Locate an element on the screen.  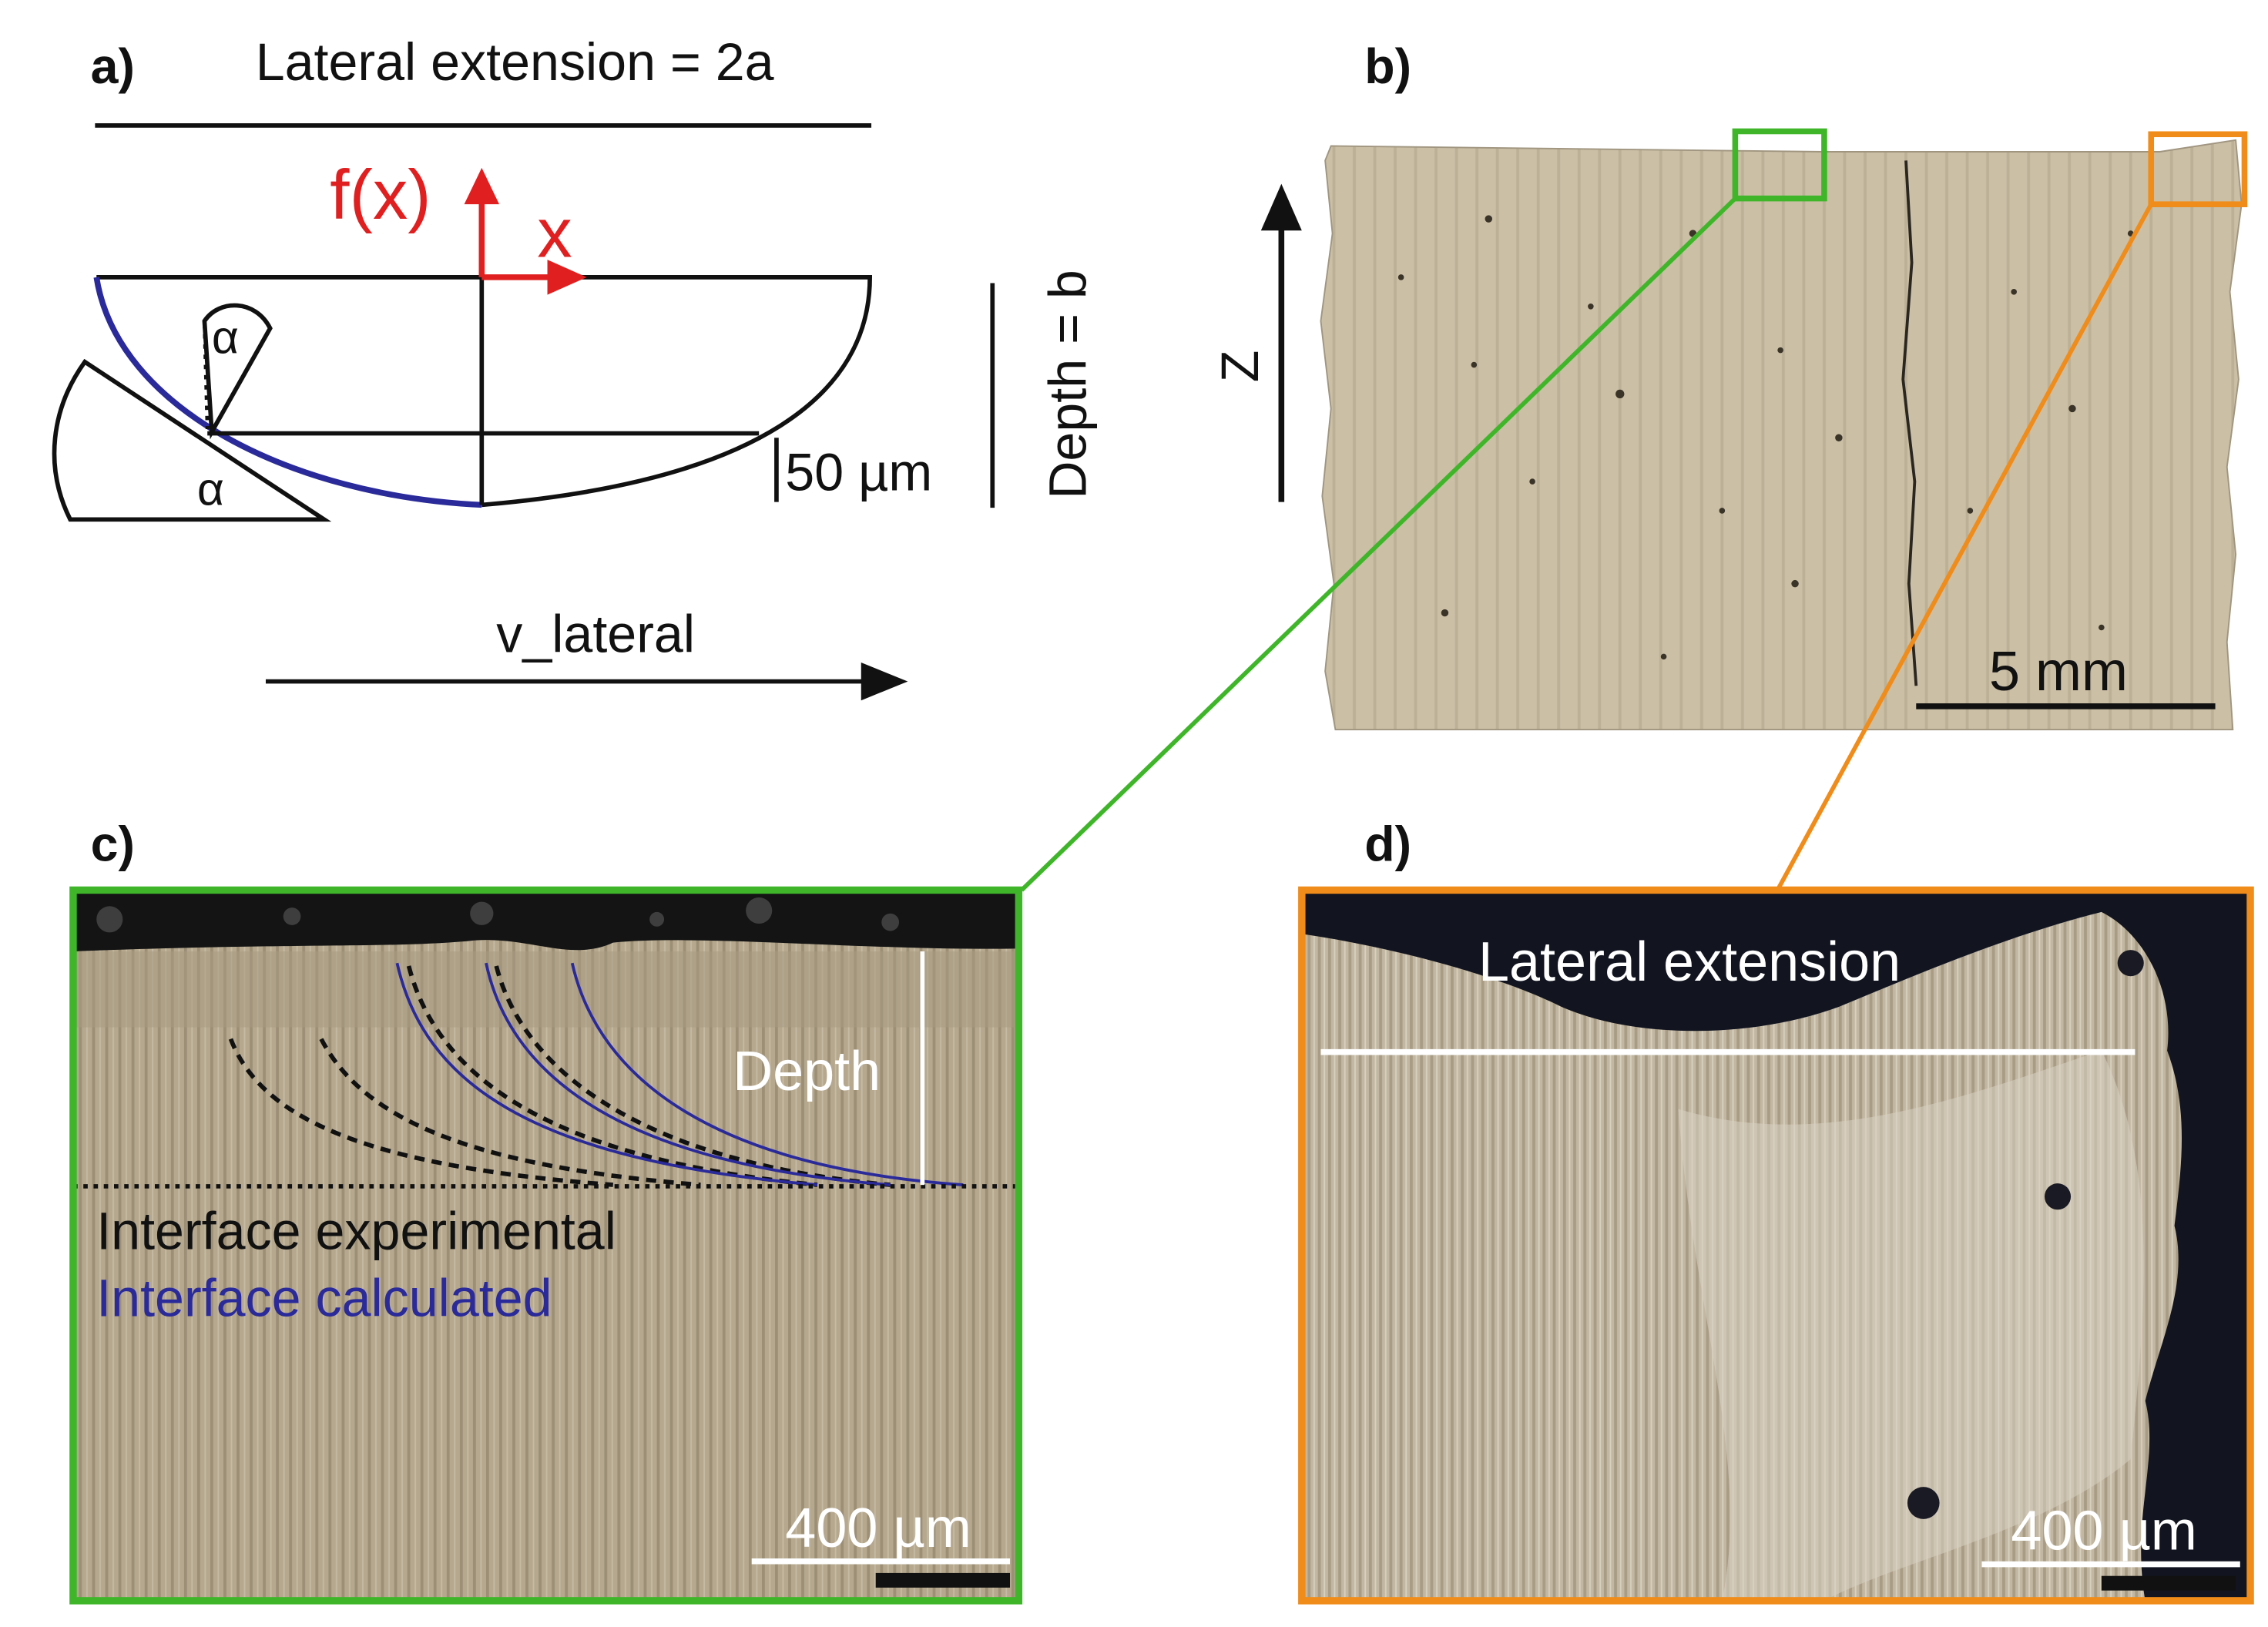
calculated-interfaces is located at coordinates (679, 1074).